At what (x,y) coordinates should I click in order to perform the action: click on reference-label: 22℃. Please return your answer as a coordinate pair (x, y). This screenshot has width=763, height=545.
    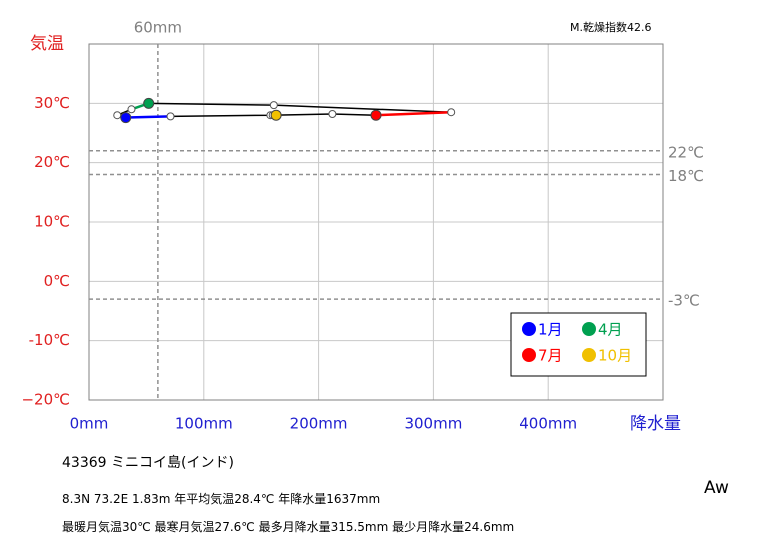
    Looking at the image, I should click on (686, 152).